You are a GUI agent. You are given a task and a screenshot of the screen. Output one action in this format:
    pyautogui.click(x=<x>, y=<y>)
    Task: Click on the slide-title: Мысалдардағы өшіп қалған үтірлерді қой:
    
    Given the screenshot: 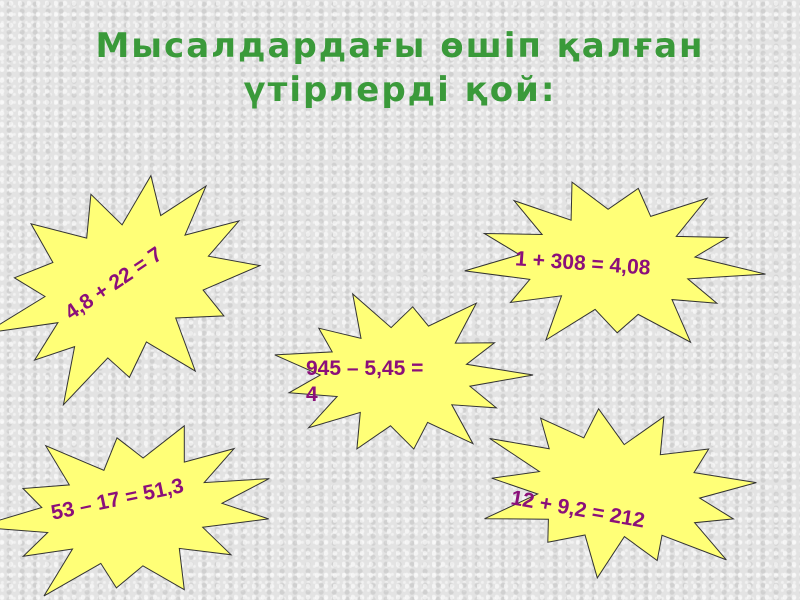 What is the action you would take?
    pyautogui.click(x=400, y=68)
    